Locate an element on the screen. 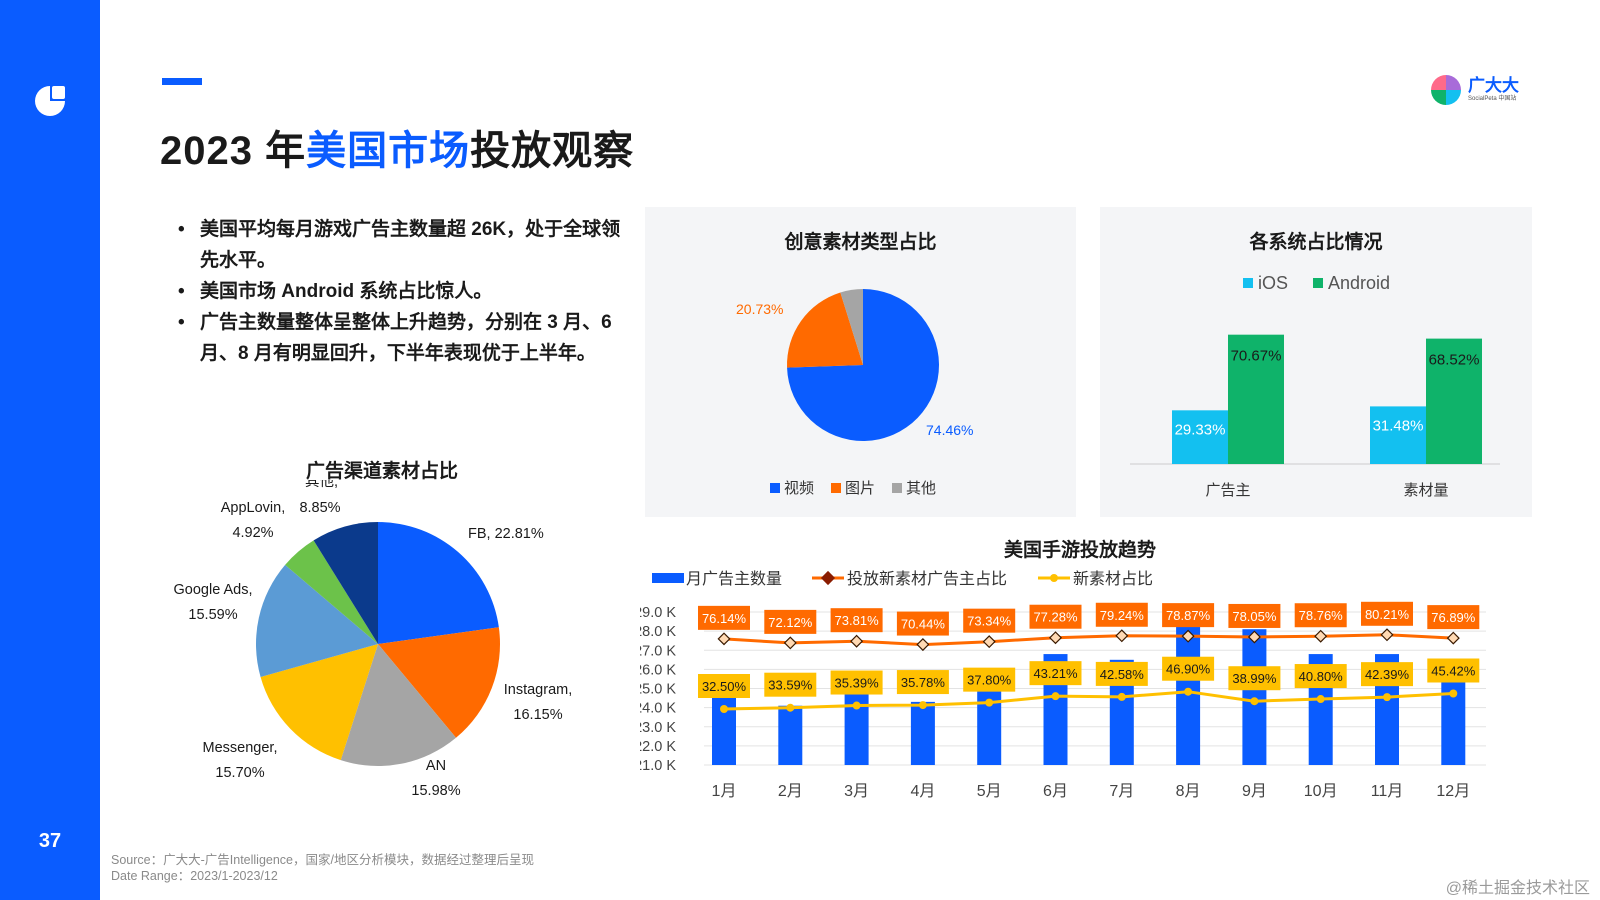  pie-slice-视频 is located at coordinates (863, 365).